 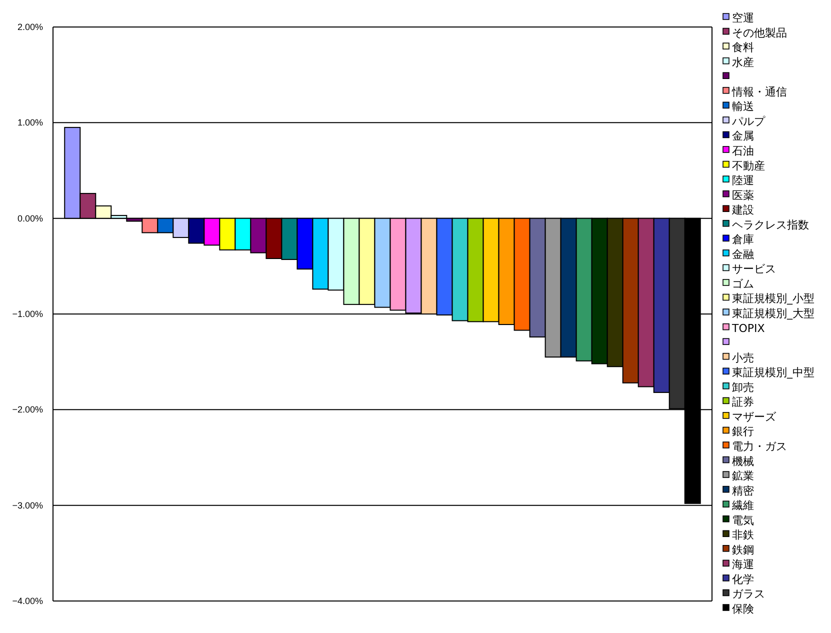 I want to click on y-tick-label: 0.00%, so click(x=30, y=218).